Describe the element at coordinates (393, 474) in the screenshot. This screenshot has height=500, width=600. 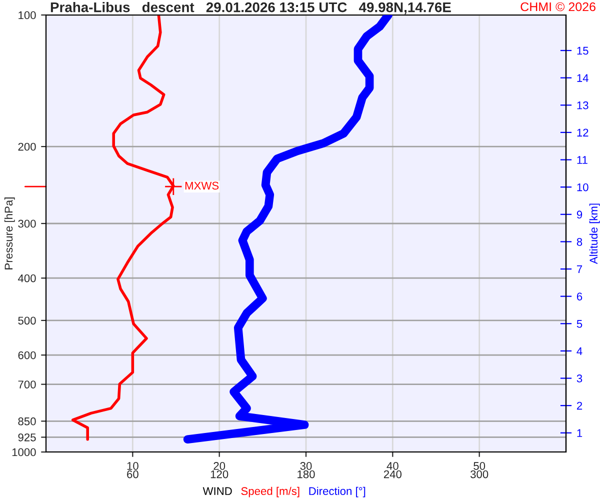
I see `x2-tick-label: 240` at that location.